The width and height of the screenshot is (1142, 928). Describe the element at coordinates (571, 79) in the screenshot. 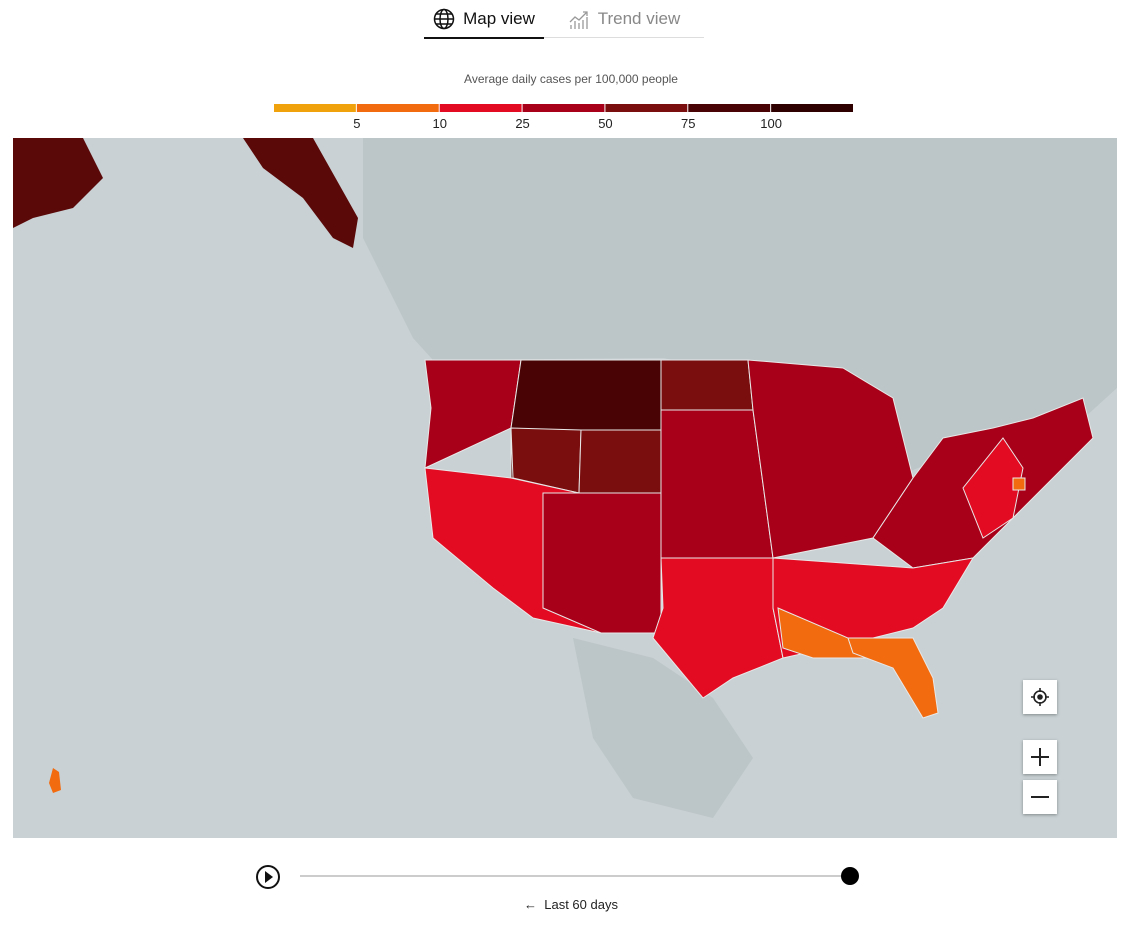

I see `legend-title: Average daily cases per 100,000 people` at that location.